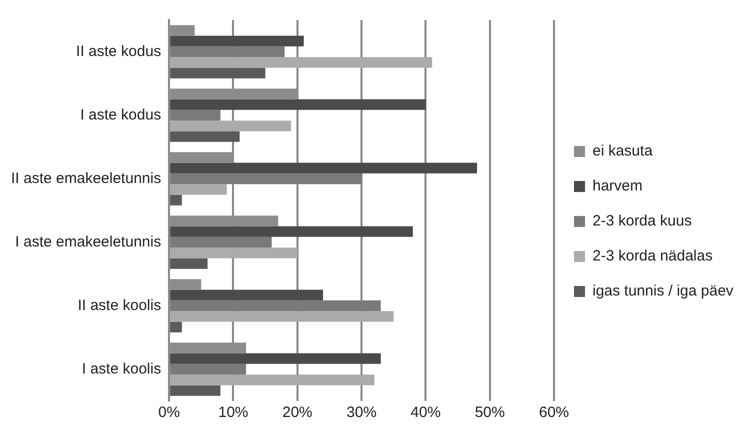  What do you see at coordinates (169, 413) in the screenshot?
I see `x-tick-label: 0%` at bounding box center [169, 413].